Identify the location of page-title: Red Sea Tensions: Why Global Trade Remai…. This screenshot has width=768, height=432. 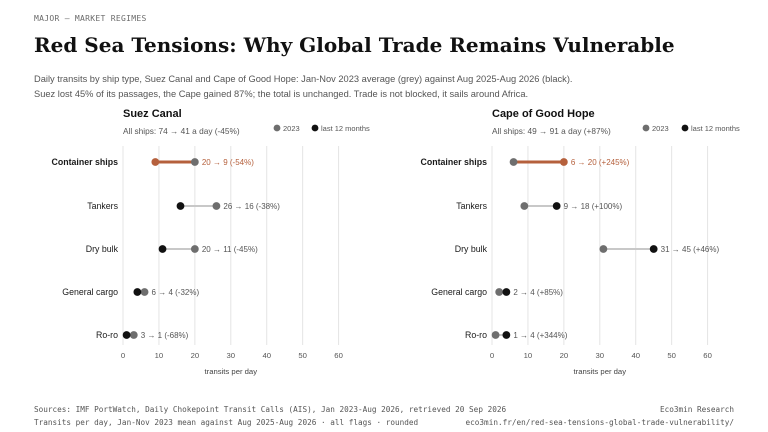
(354, 45).